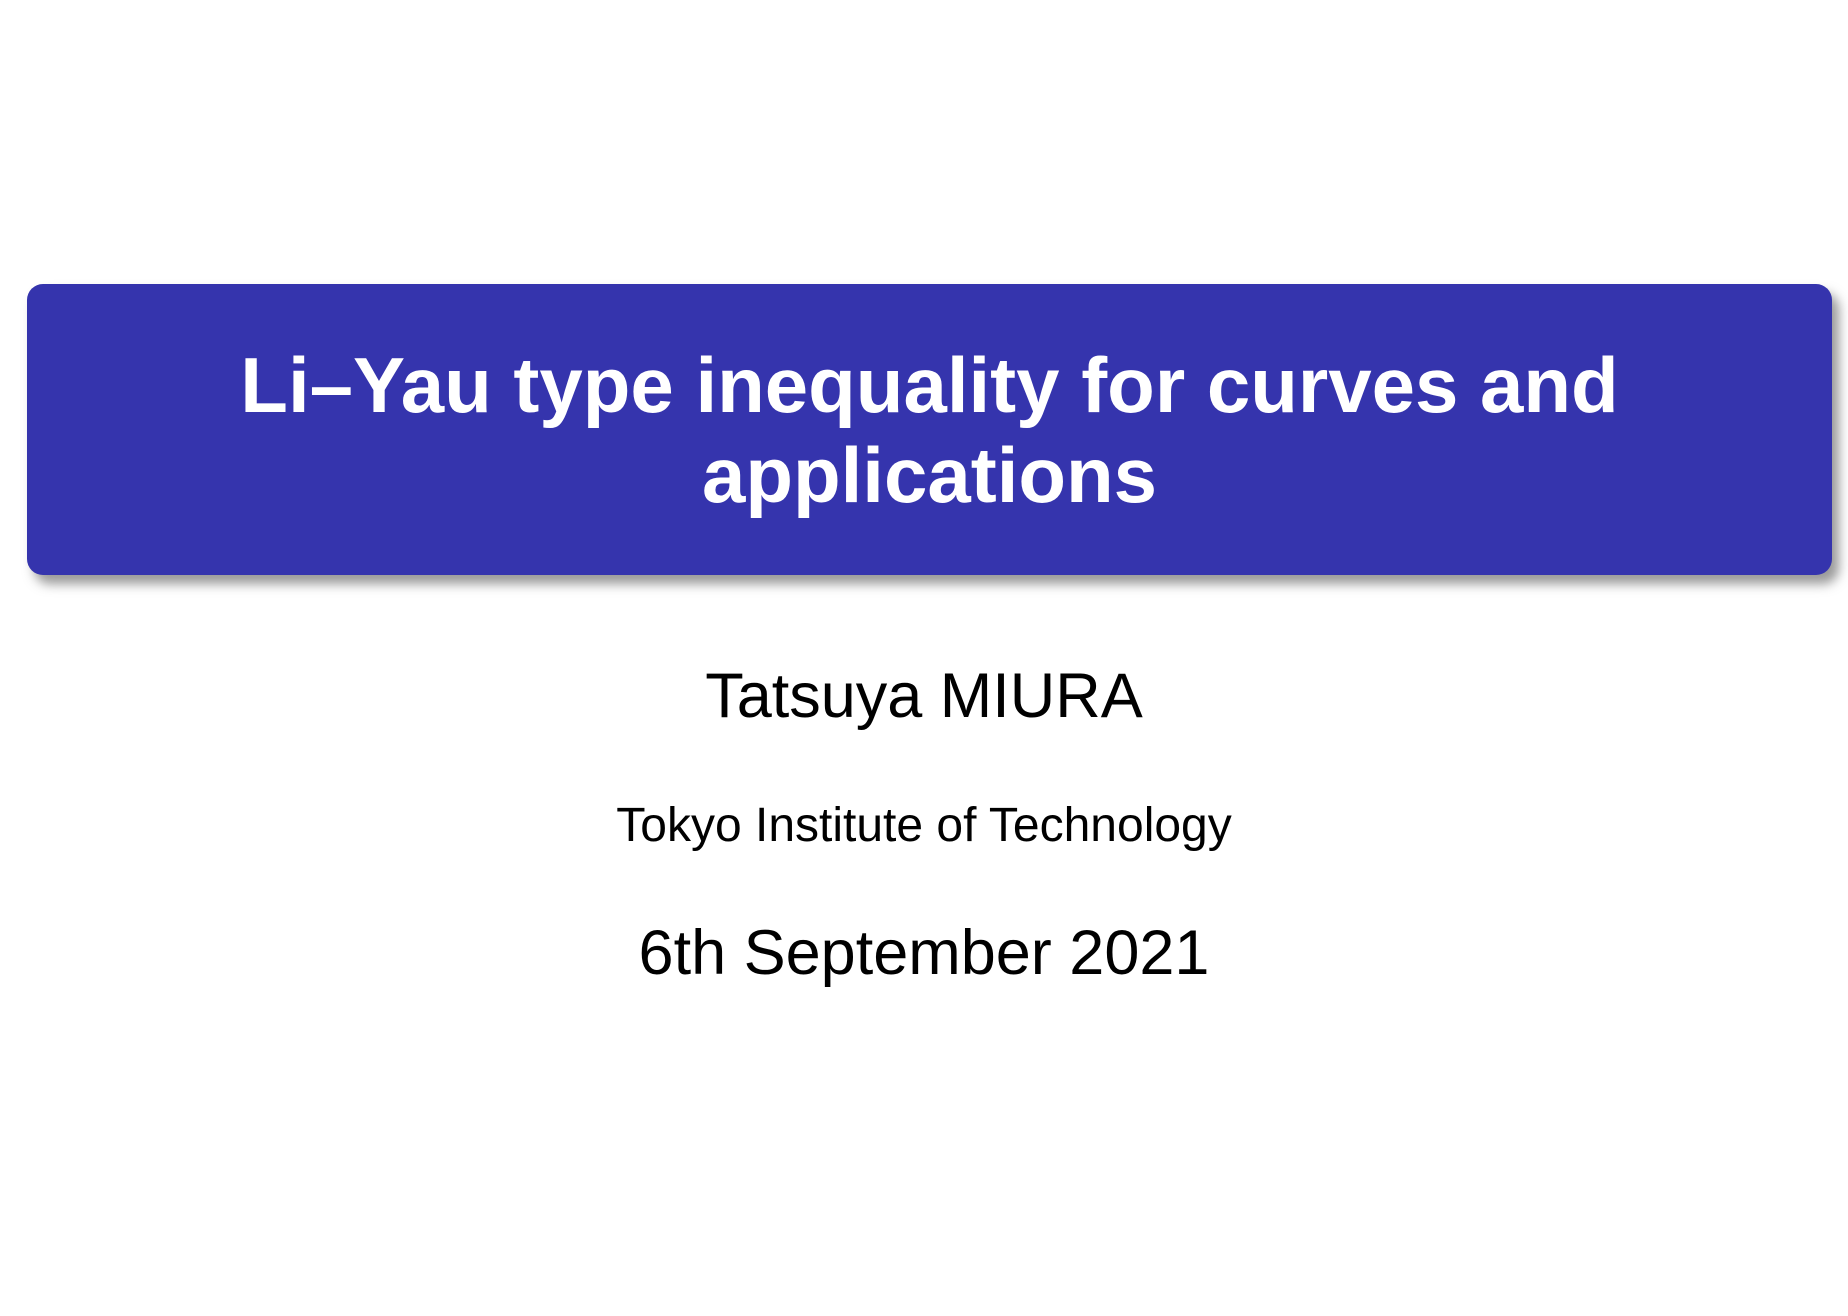 The width and height of the screenshot is (1848, 1316). What do you see at coordinates (924, 696) in the screenshot?
I see `author-name: Tatsuya MIURA` at bounding box center [924, 696].